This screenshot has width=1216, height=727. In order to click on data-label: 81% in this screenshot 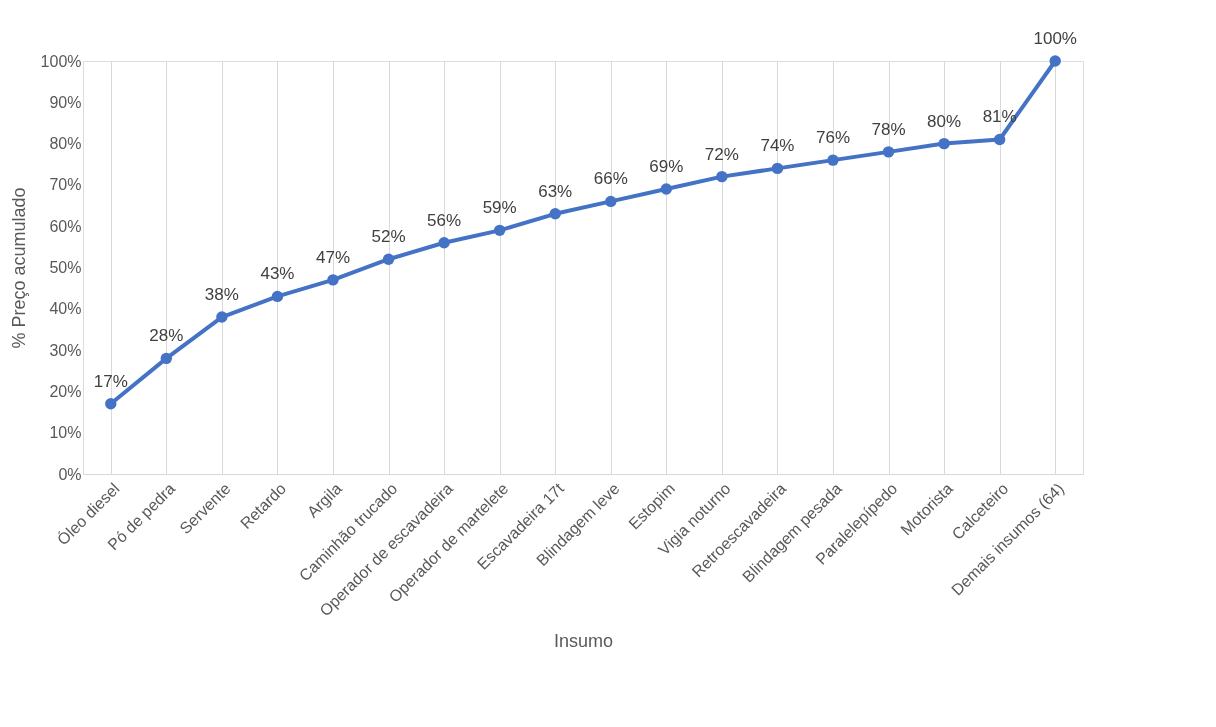, I will do `click(999, 117)`.